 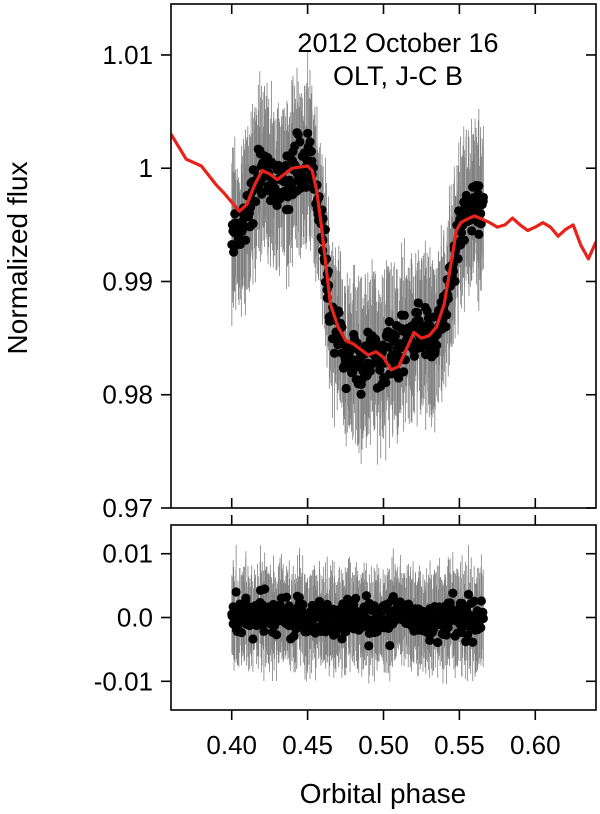 What do you see at coordinates (357, 617) in the screenshot?
I see `residual-data-points` at bounding box center [357, 617].